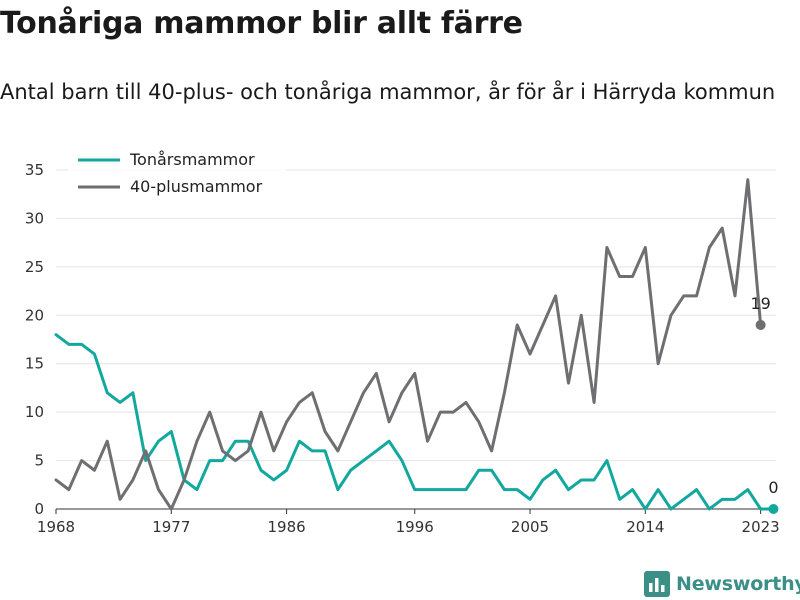  I want to click on y-axis-ticks: 0 5 10 15 20 25 30 35, so click(34, 339).